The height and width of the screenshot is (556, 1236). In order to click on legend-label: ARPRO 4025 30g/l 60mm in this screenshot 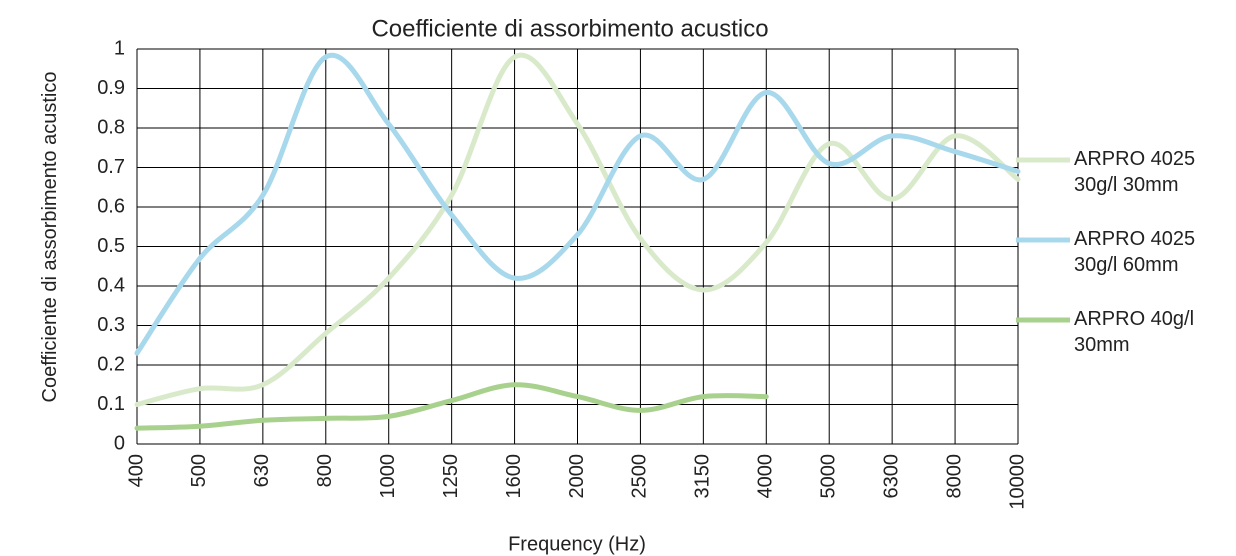, I will do `click(1135, 252)`.